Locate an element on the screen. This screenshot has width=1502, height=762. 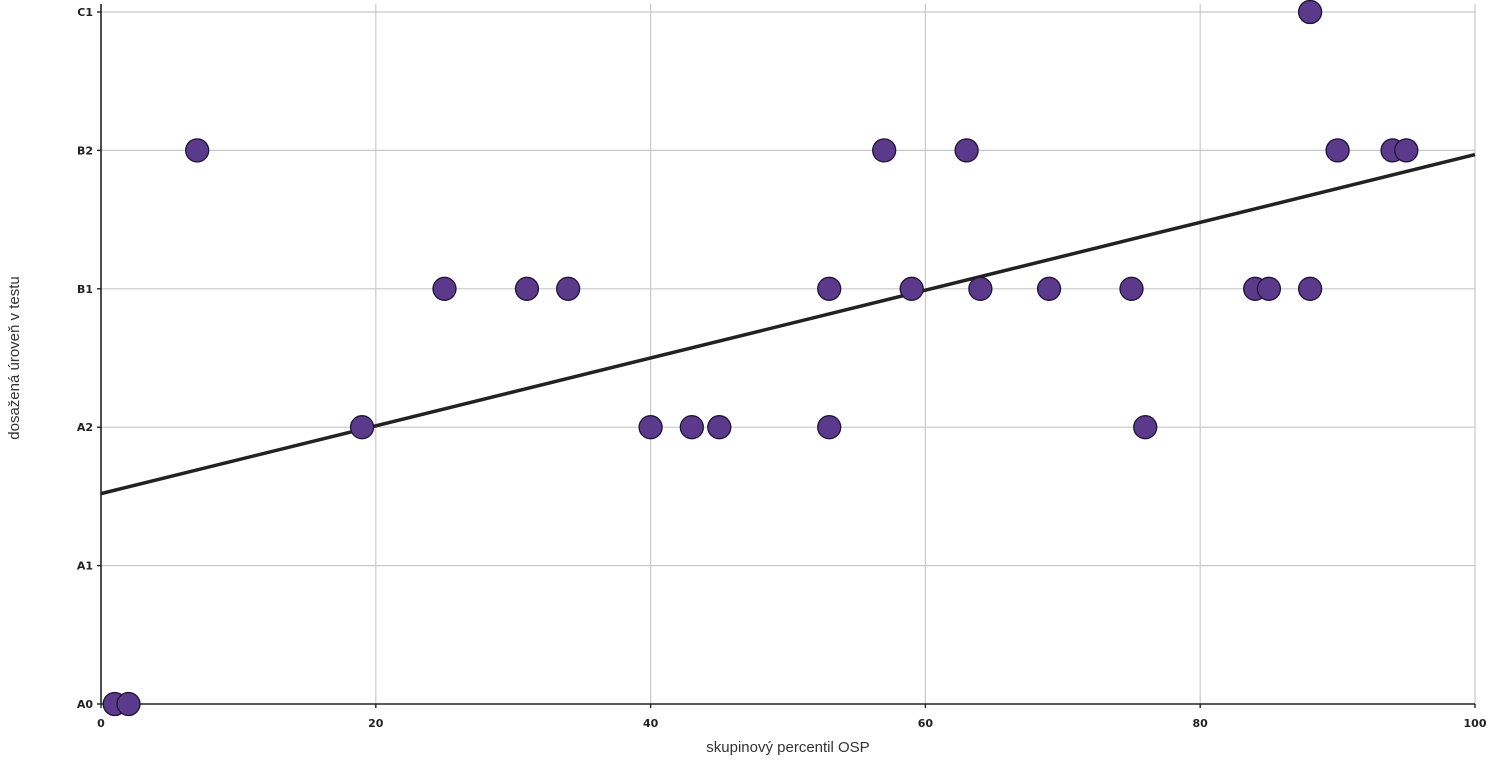
x-tick-label-0: 0 is located at coordinates (101, 723).